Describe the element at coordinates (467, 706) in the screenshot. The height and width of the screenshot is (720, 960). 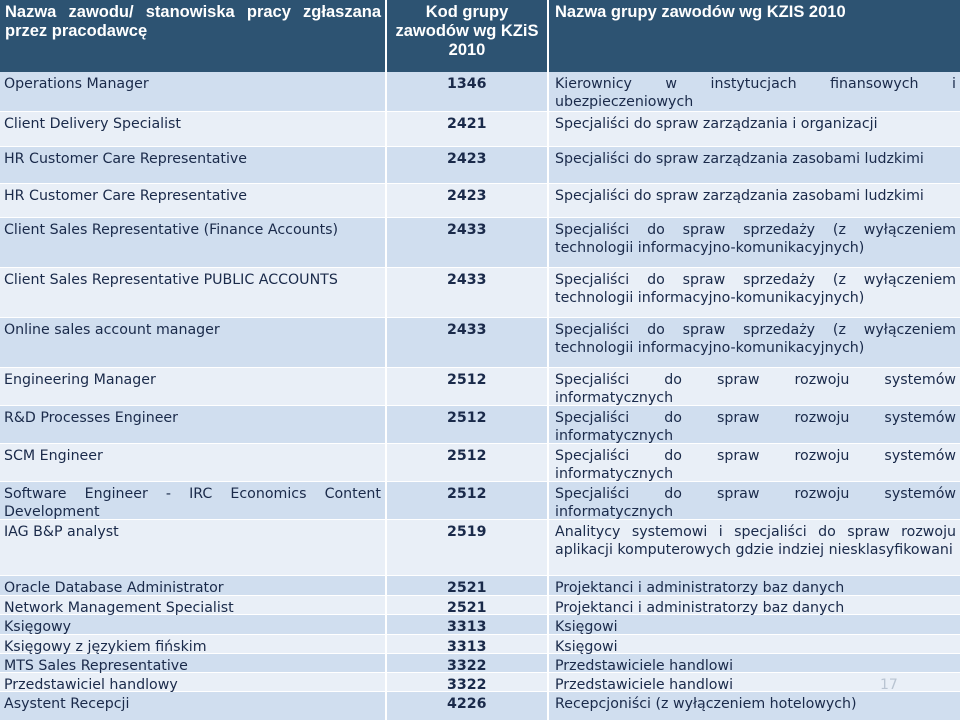
I see `cell-group-code: 4226` at that location.